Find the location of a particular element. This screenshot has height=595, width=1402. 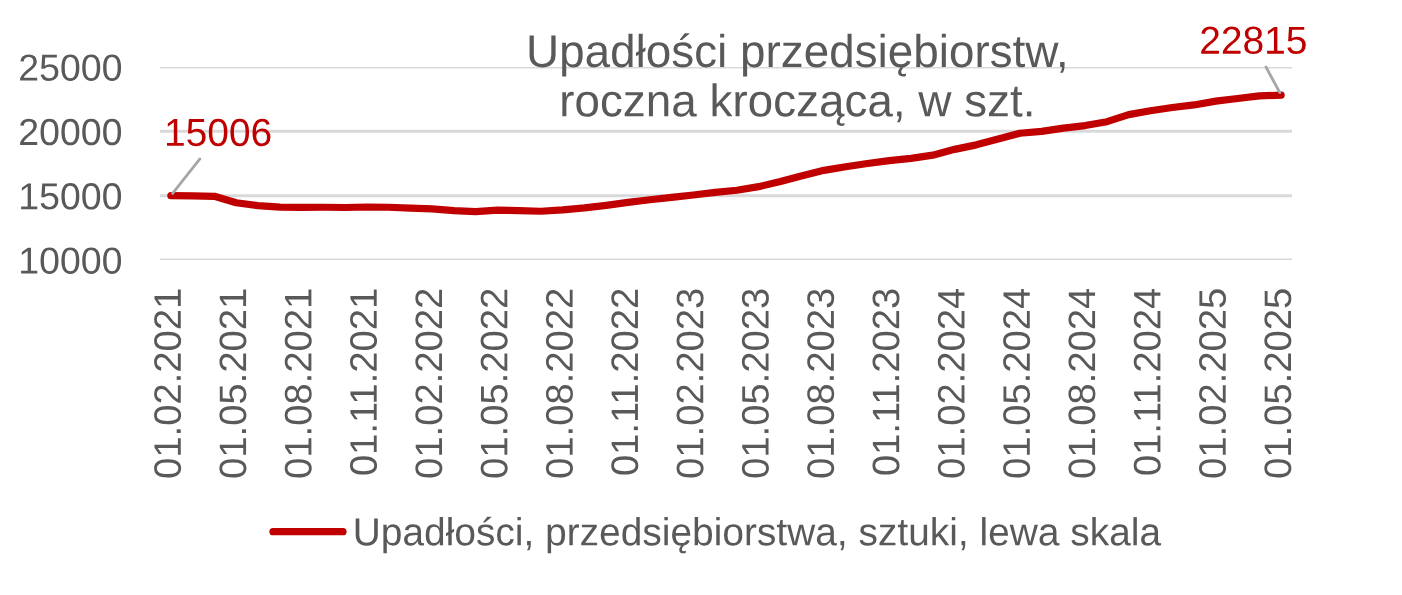

x-tick-label: 01.02.2024 is located at coordinates (951, 383).